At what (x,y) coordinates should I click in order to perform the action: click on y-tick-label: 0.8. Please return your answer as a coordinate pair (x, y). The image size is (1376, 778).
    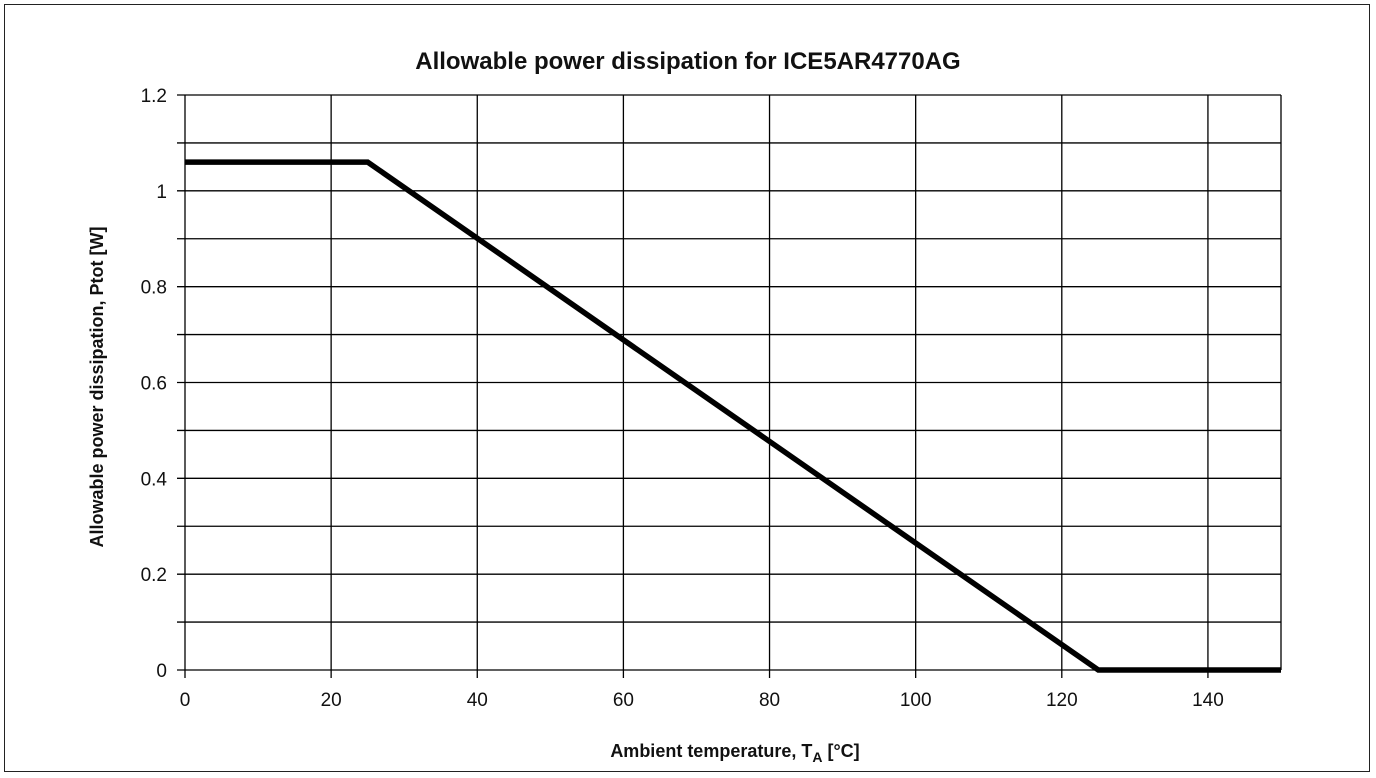
    Looking at the image, I should click on (154, 288).